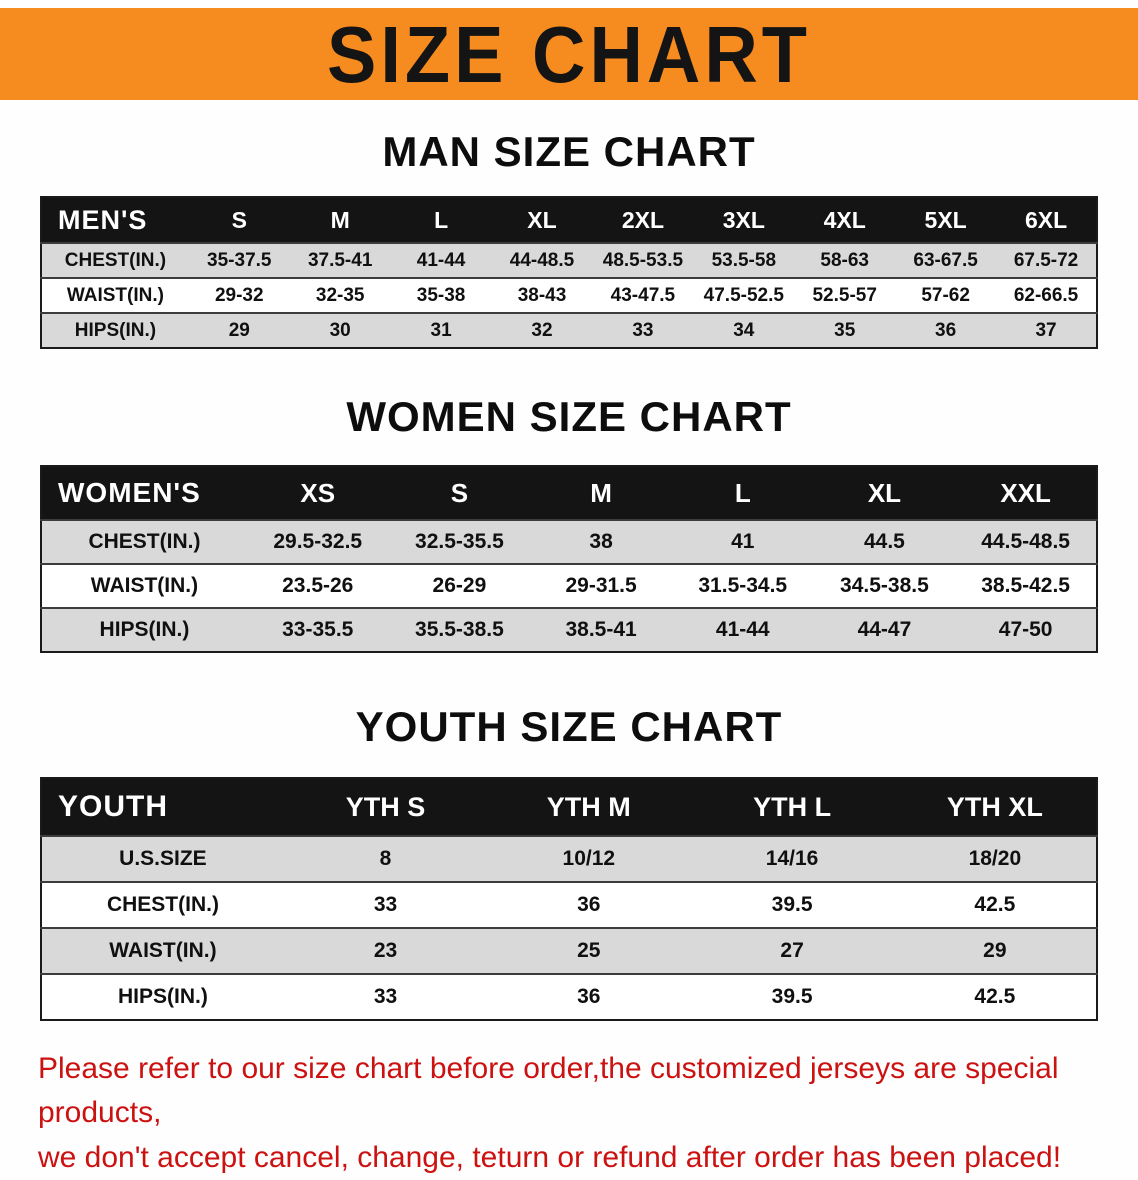  I want to click on size-header-cell: YTH S, so click(385, 807).